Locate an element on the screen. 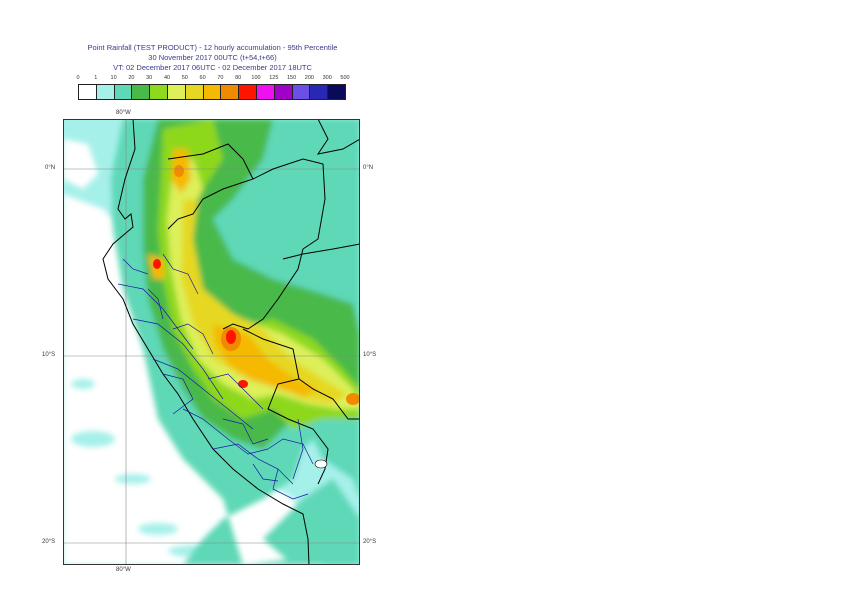 This screenshot has width=842, height=596. lat-label-right-20: 20°S is located at coordinates (370, 542).